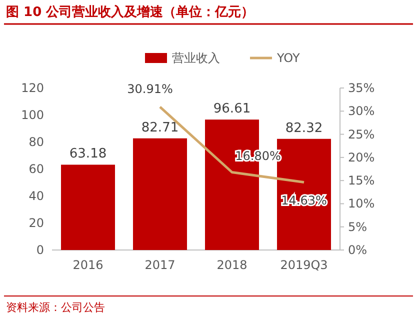  Describe the element at coordinates (160, 128) in the screenshot. I see `data-label: 82.71` at that location.